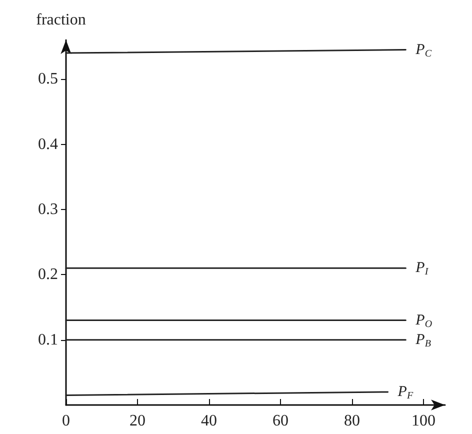  Describe the element at coordinates (48, 144) in the screenshot. I see `y-tick-label: 0.4` at that location.